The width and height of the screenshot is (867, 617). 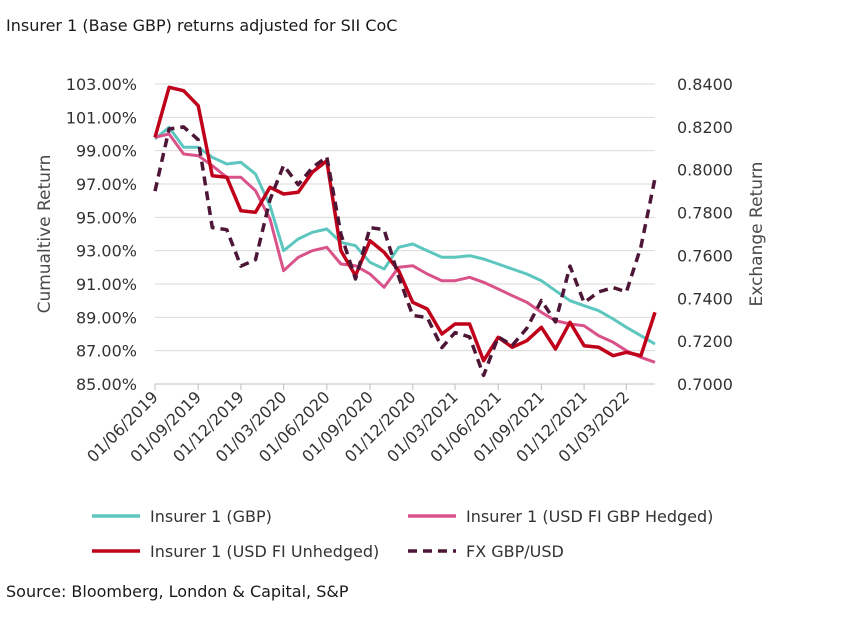 What do you see at coordinates (106, 251) in the screenshot?
I see `y-tick-label: 93.00%` at bounding box center [106, 251].